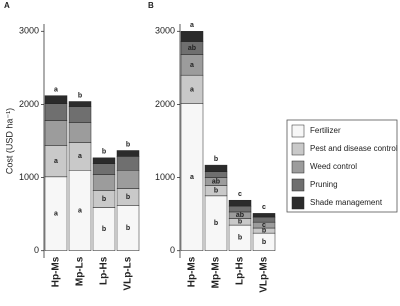 The height and width of the screenshot is (306, 400). Describe the element at coordinates (264, 225) in the screenshot. I see `significance-letter: c` at that location.